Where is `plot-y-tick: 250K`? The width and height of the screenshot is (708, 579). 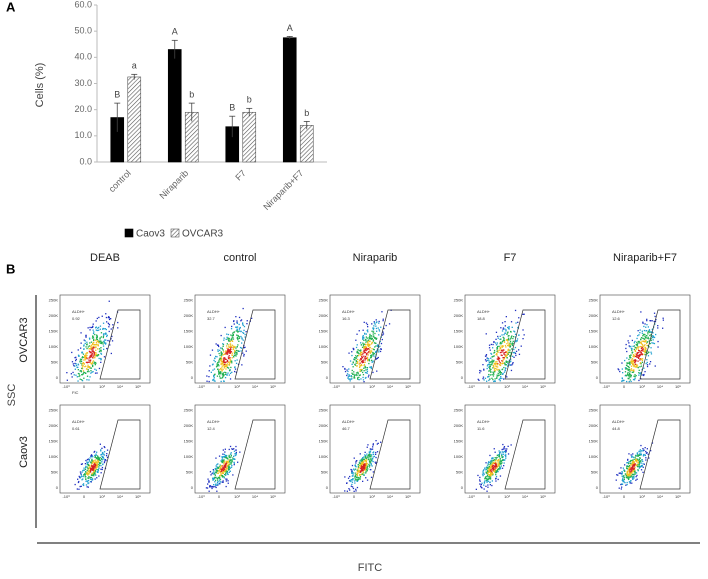 plot-y-tick: 250K is located at coordinates (54, 300).